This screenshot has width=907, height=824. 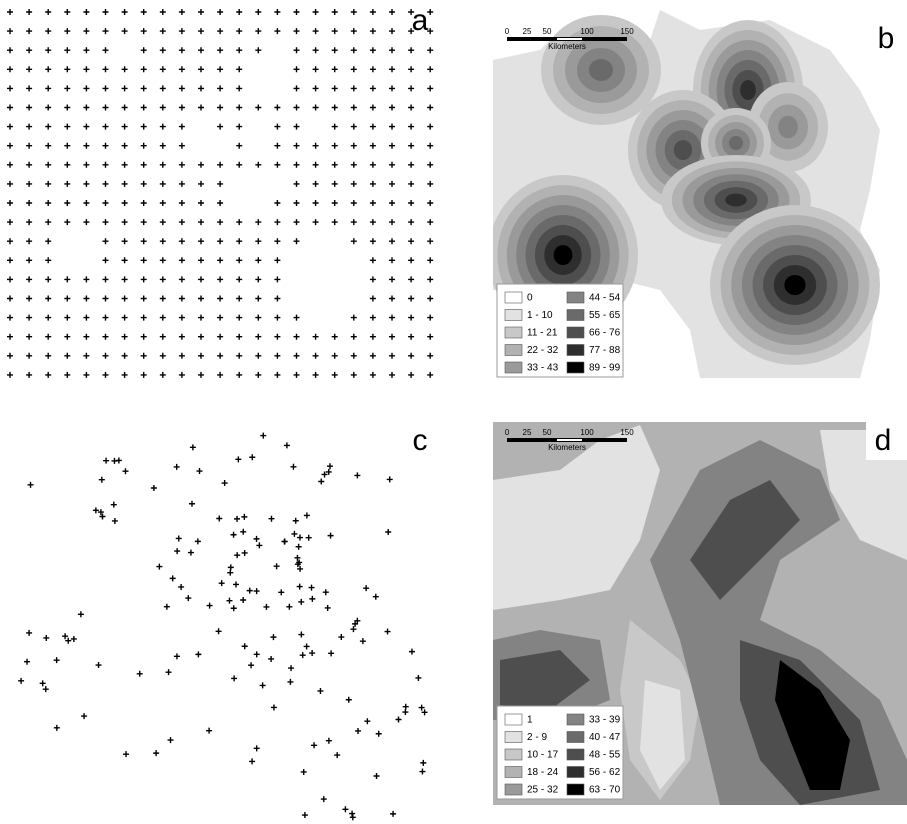 What do you see at coordinates (569, 39) in the screenshot?
I see `scale-bar-segment` at bounding box center [569, 39].